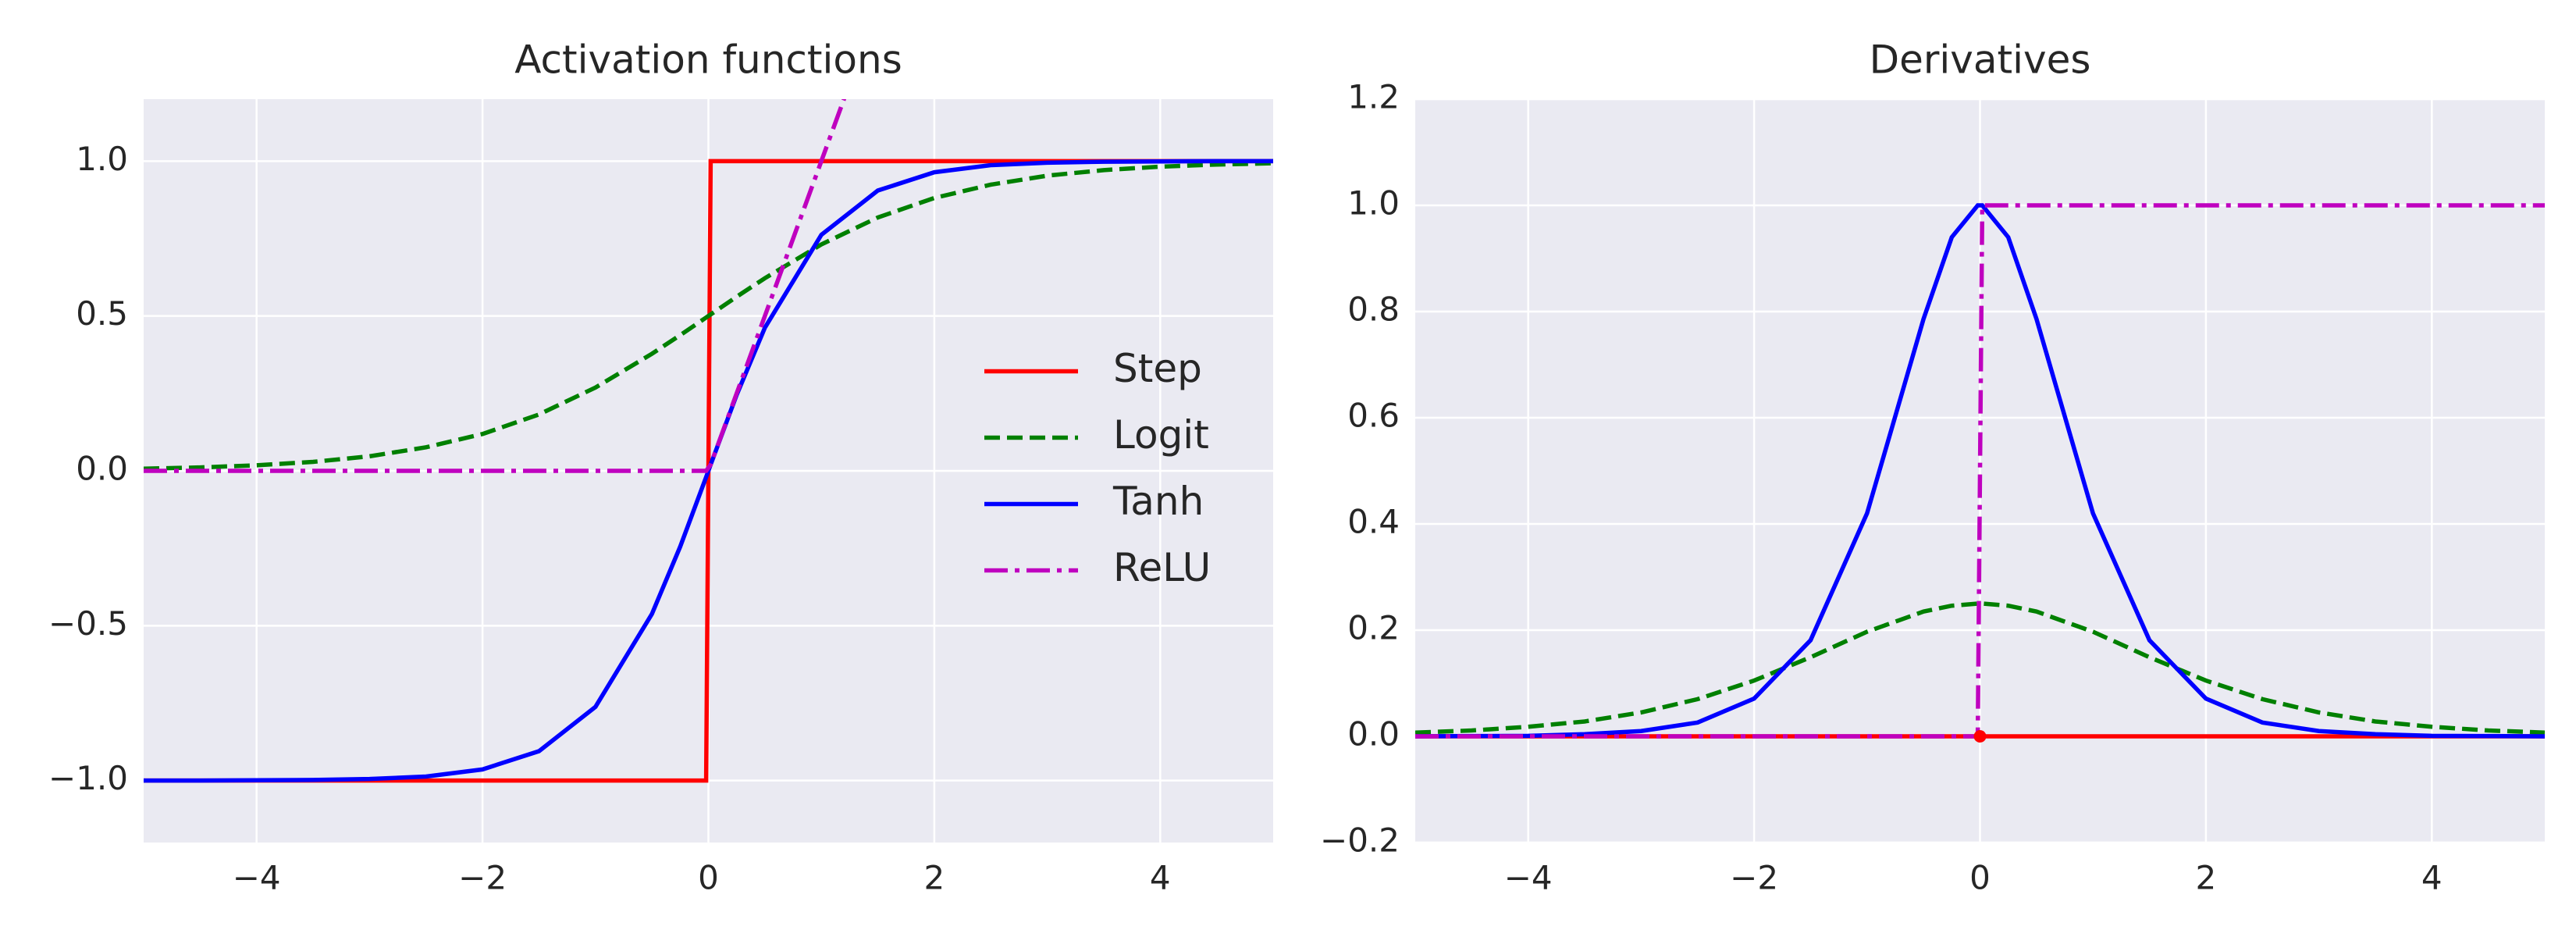  What do you see at coordinates (1980, 736) in the screenshot?
I see `point-marker` at bounding box center [1980, 736].